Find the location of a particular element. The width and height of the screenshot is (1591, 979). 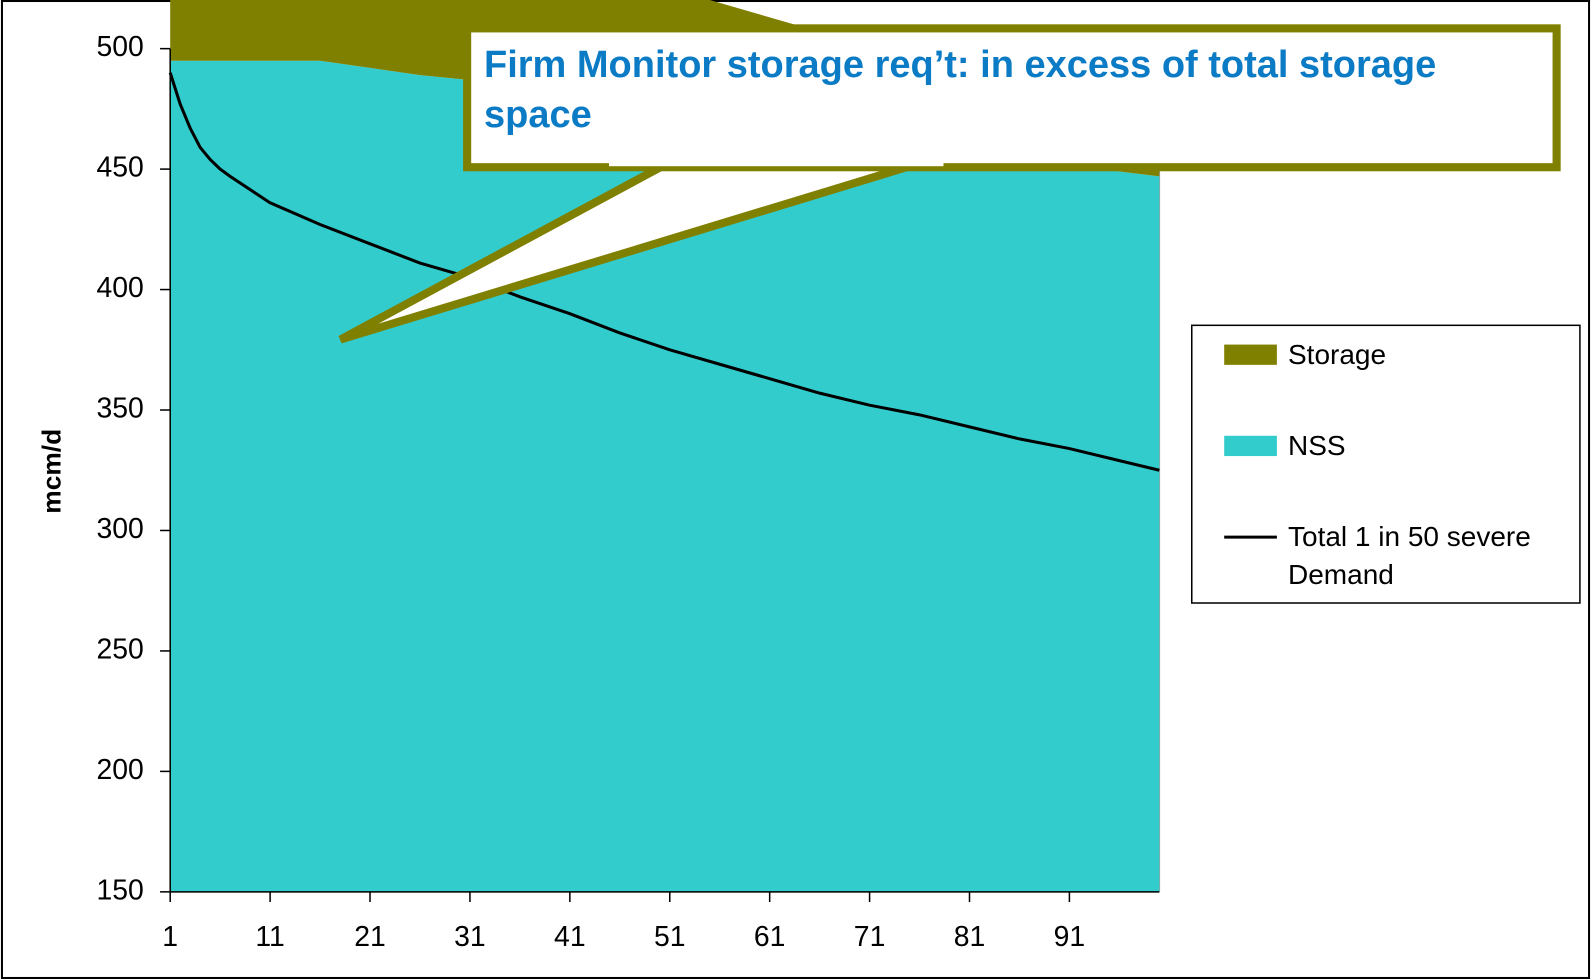

y-axis-label: mcm/d is located at coordinates (52, 471).